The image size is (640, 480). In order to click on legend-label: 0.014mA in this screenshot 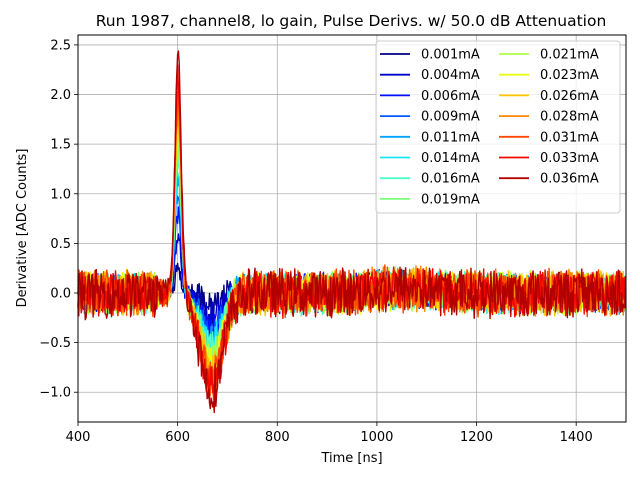, I will do `click(450, 158)`.